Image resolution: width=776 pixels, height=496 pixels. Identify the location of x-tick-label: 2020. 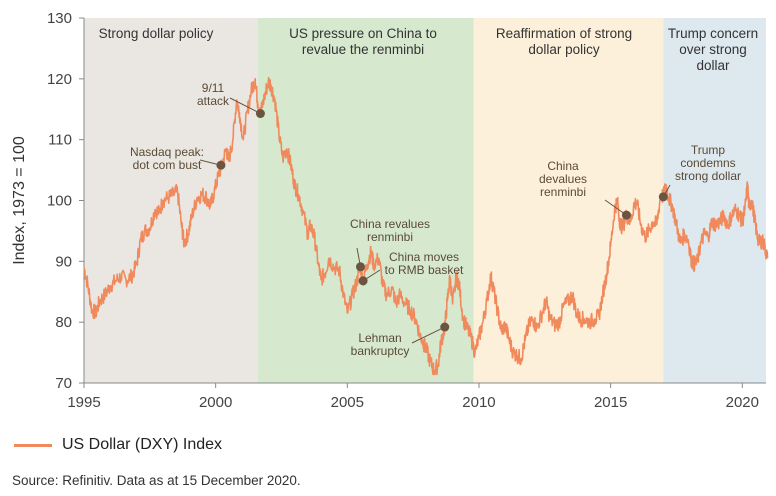
(742, 402).